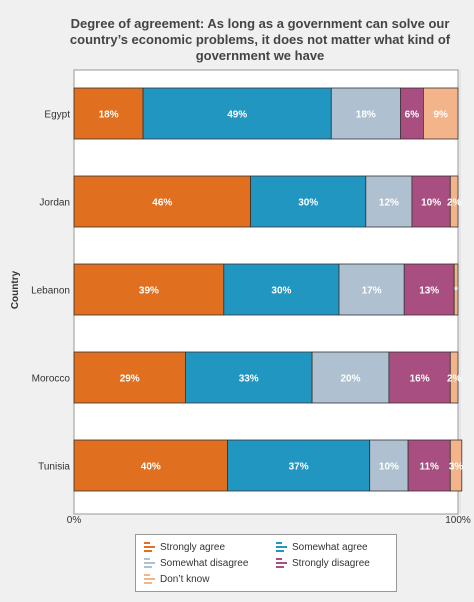  I want to click on data-label-jordan-somewhat-agree: 30%, so click(308, 203).